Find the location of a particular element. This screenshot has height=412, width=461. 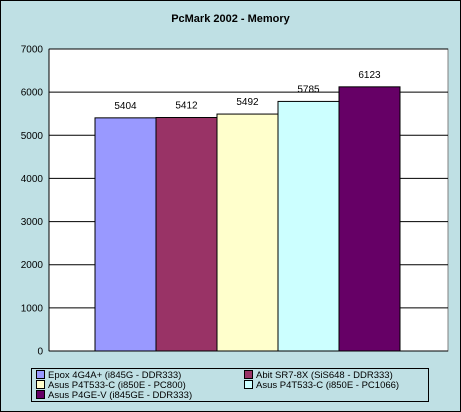

y-axis-tick-labels: 0 1000 2000 3000 4000 5000 6000 7000 is located at coordinates (32, 201).